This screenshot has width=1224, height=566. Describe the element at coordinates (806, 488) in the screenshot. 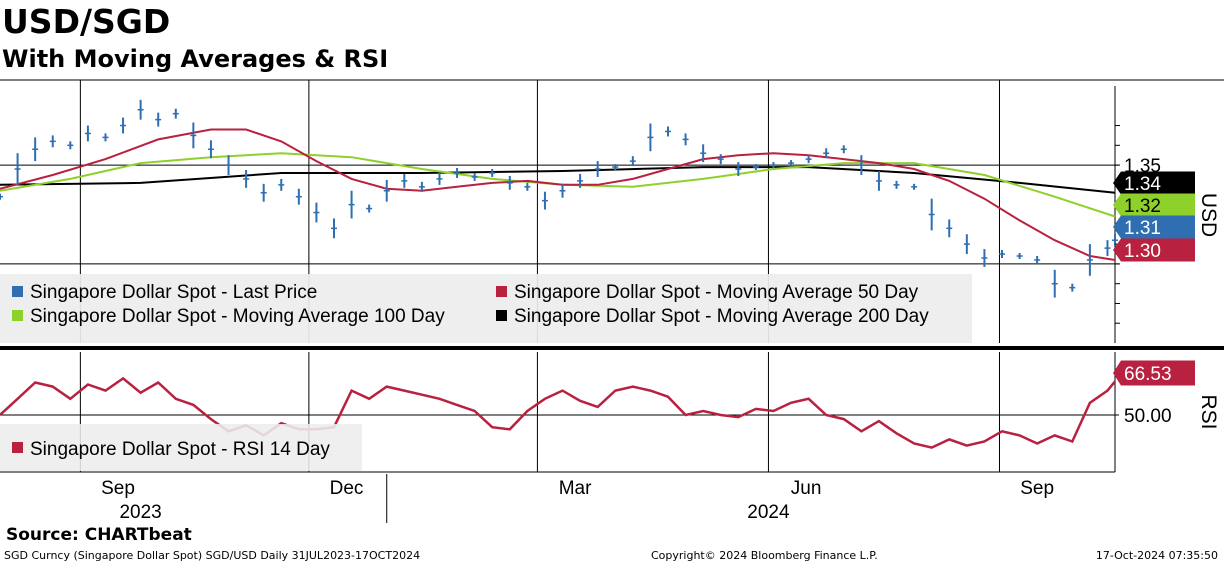

I see `x-tick-label-3: Jun` at that location.